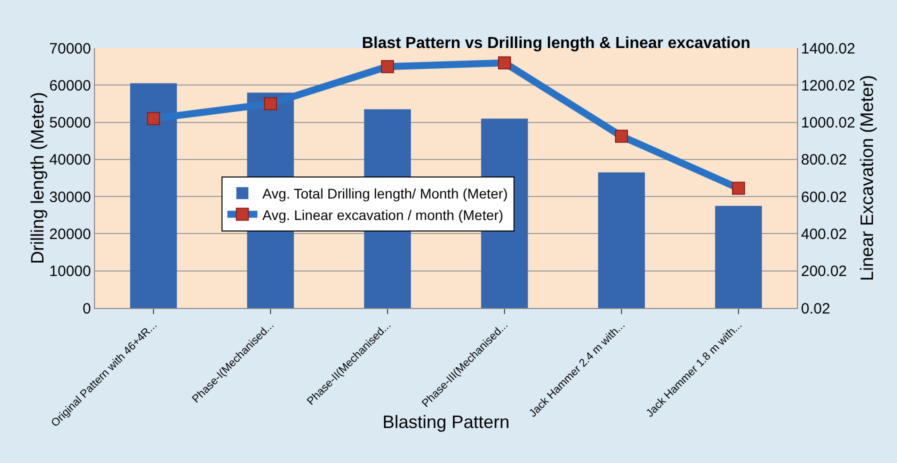  What do you see at coordinates (70, 49) in the screenshot?
I see `y-tick-label: 70000` at bounding box center [70, 49].